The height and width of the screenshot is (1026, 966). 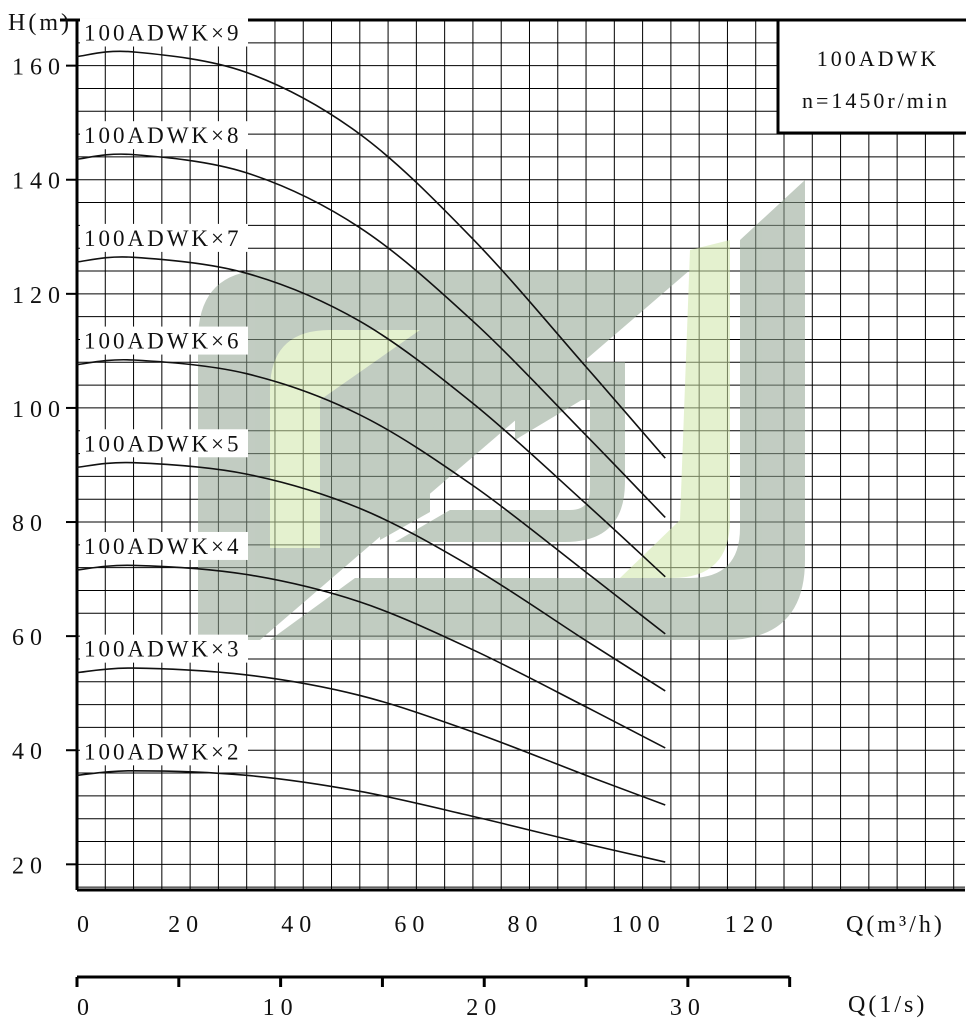 I want to click on y-tick-label: 120, so click(x=39, y=296).